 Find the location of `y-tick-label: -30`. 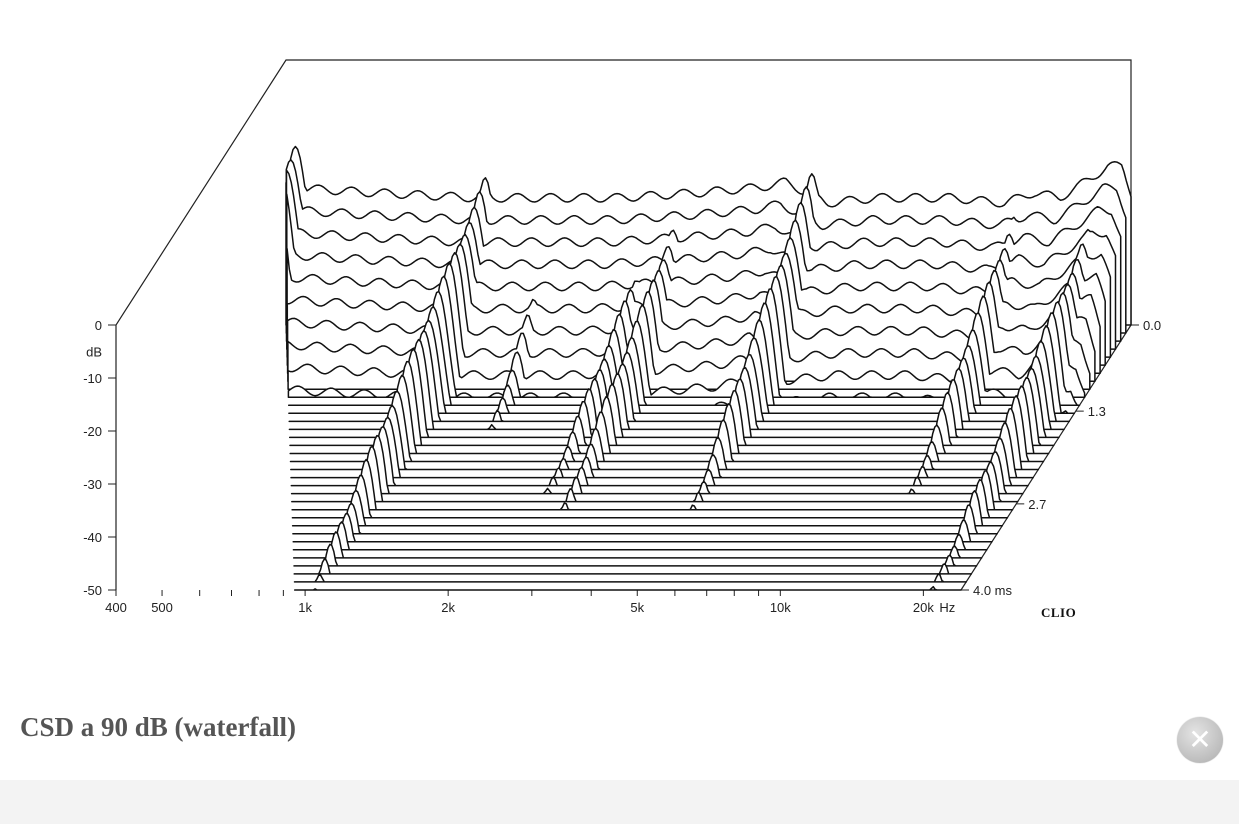

y-tick-label: -30 is located at coordinates (92, 484).